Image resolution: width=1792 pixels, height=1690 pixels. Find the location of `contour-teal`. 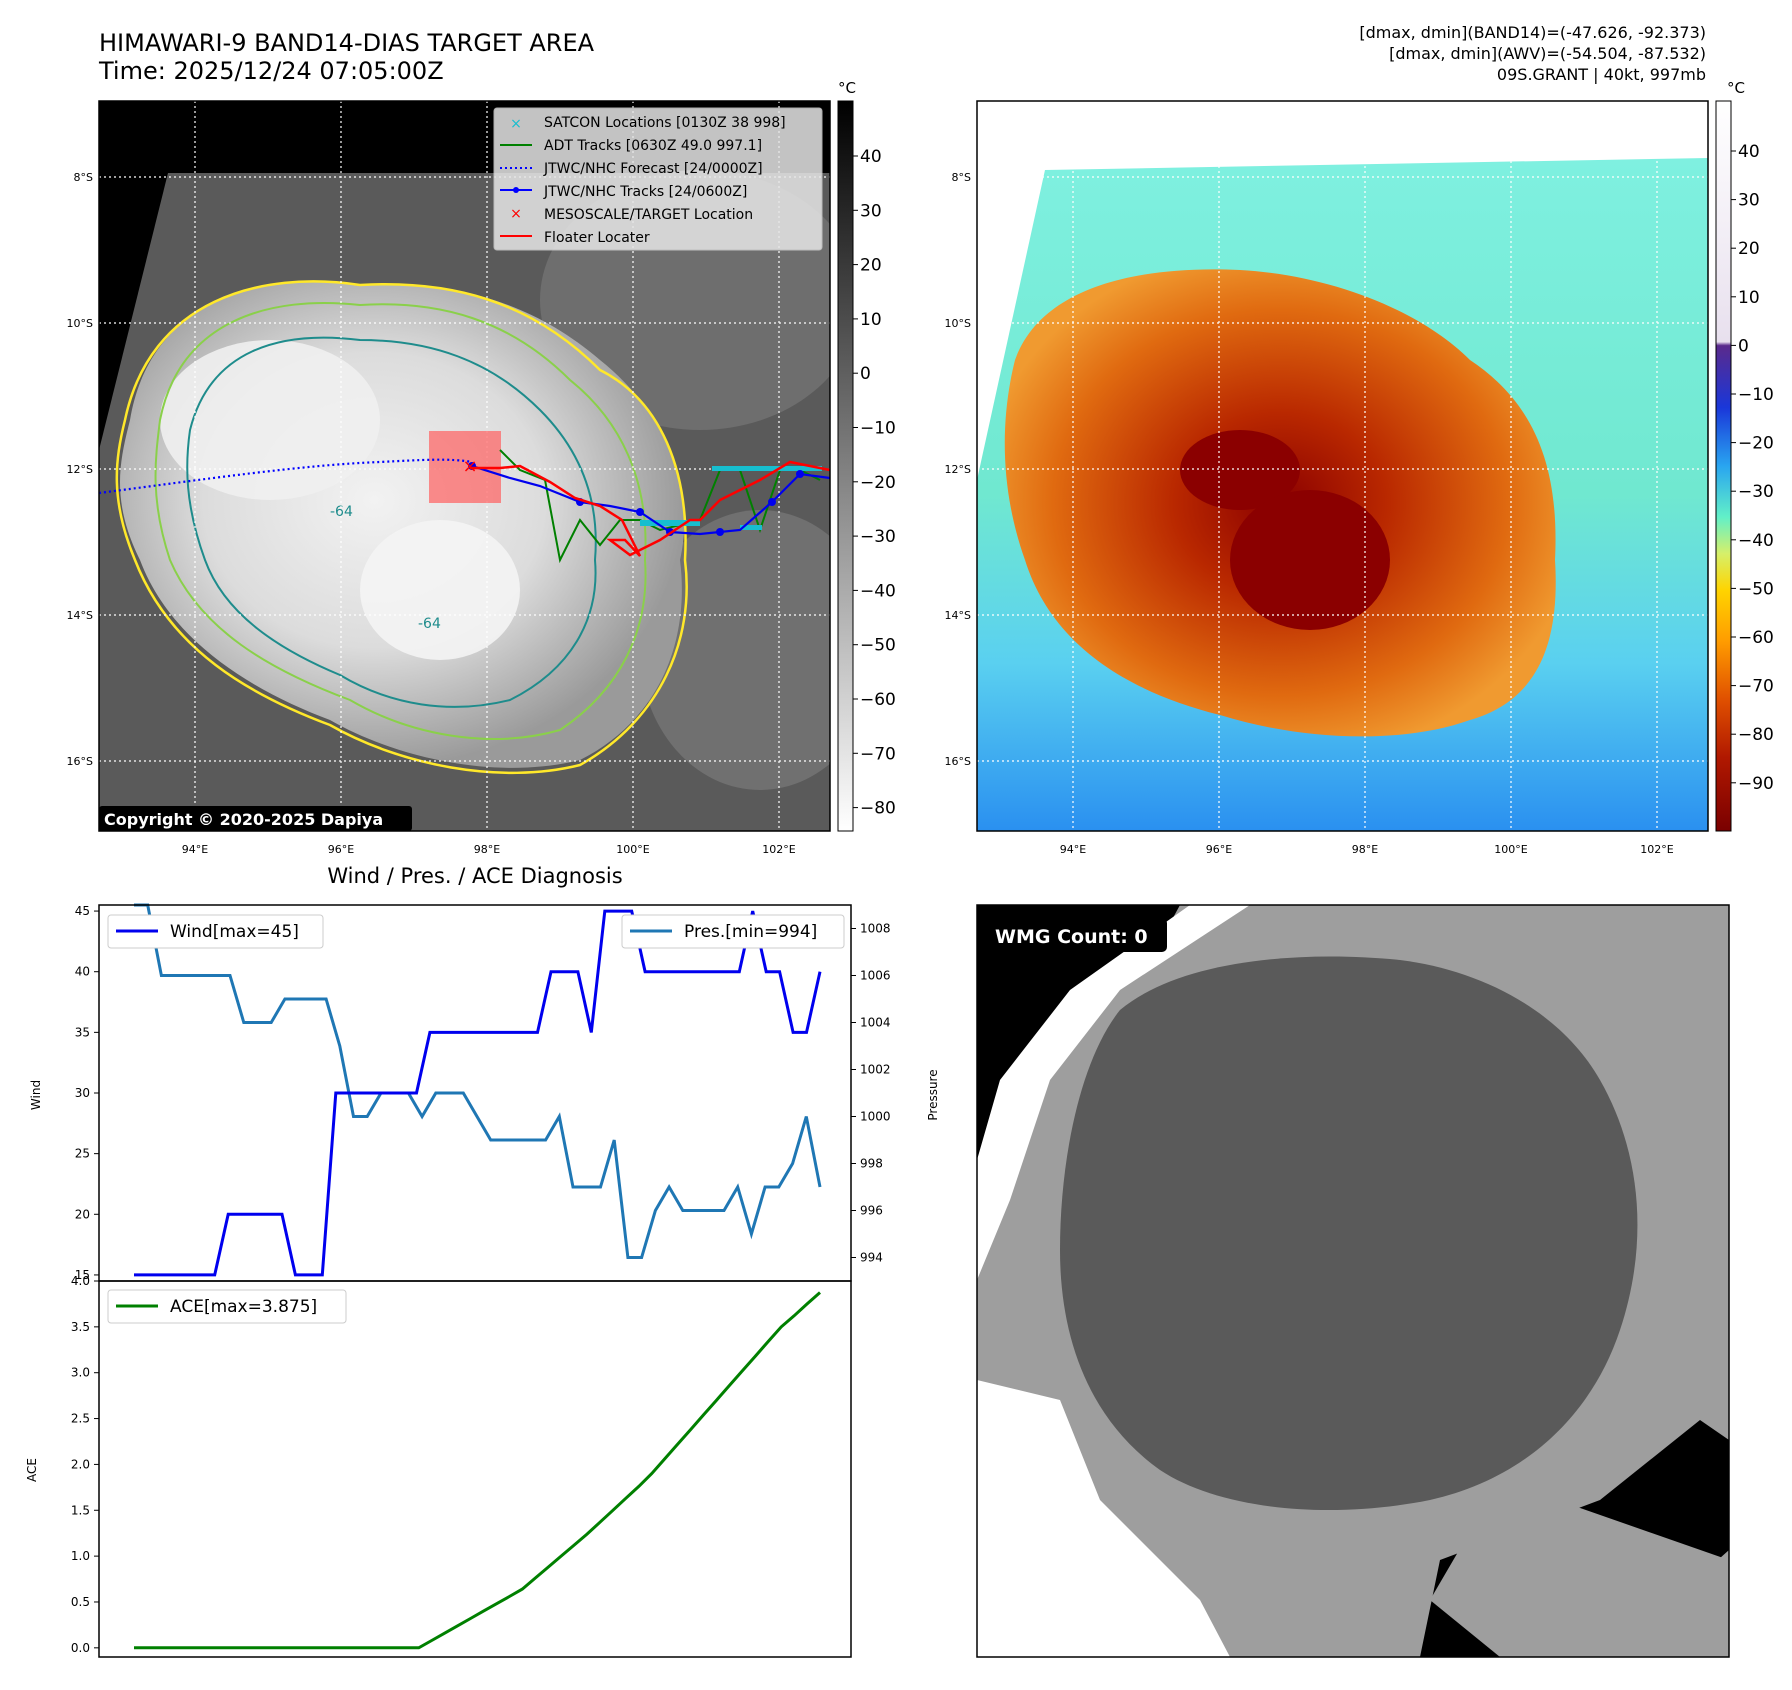

contour-teal is located at coordinates (391, 522).